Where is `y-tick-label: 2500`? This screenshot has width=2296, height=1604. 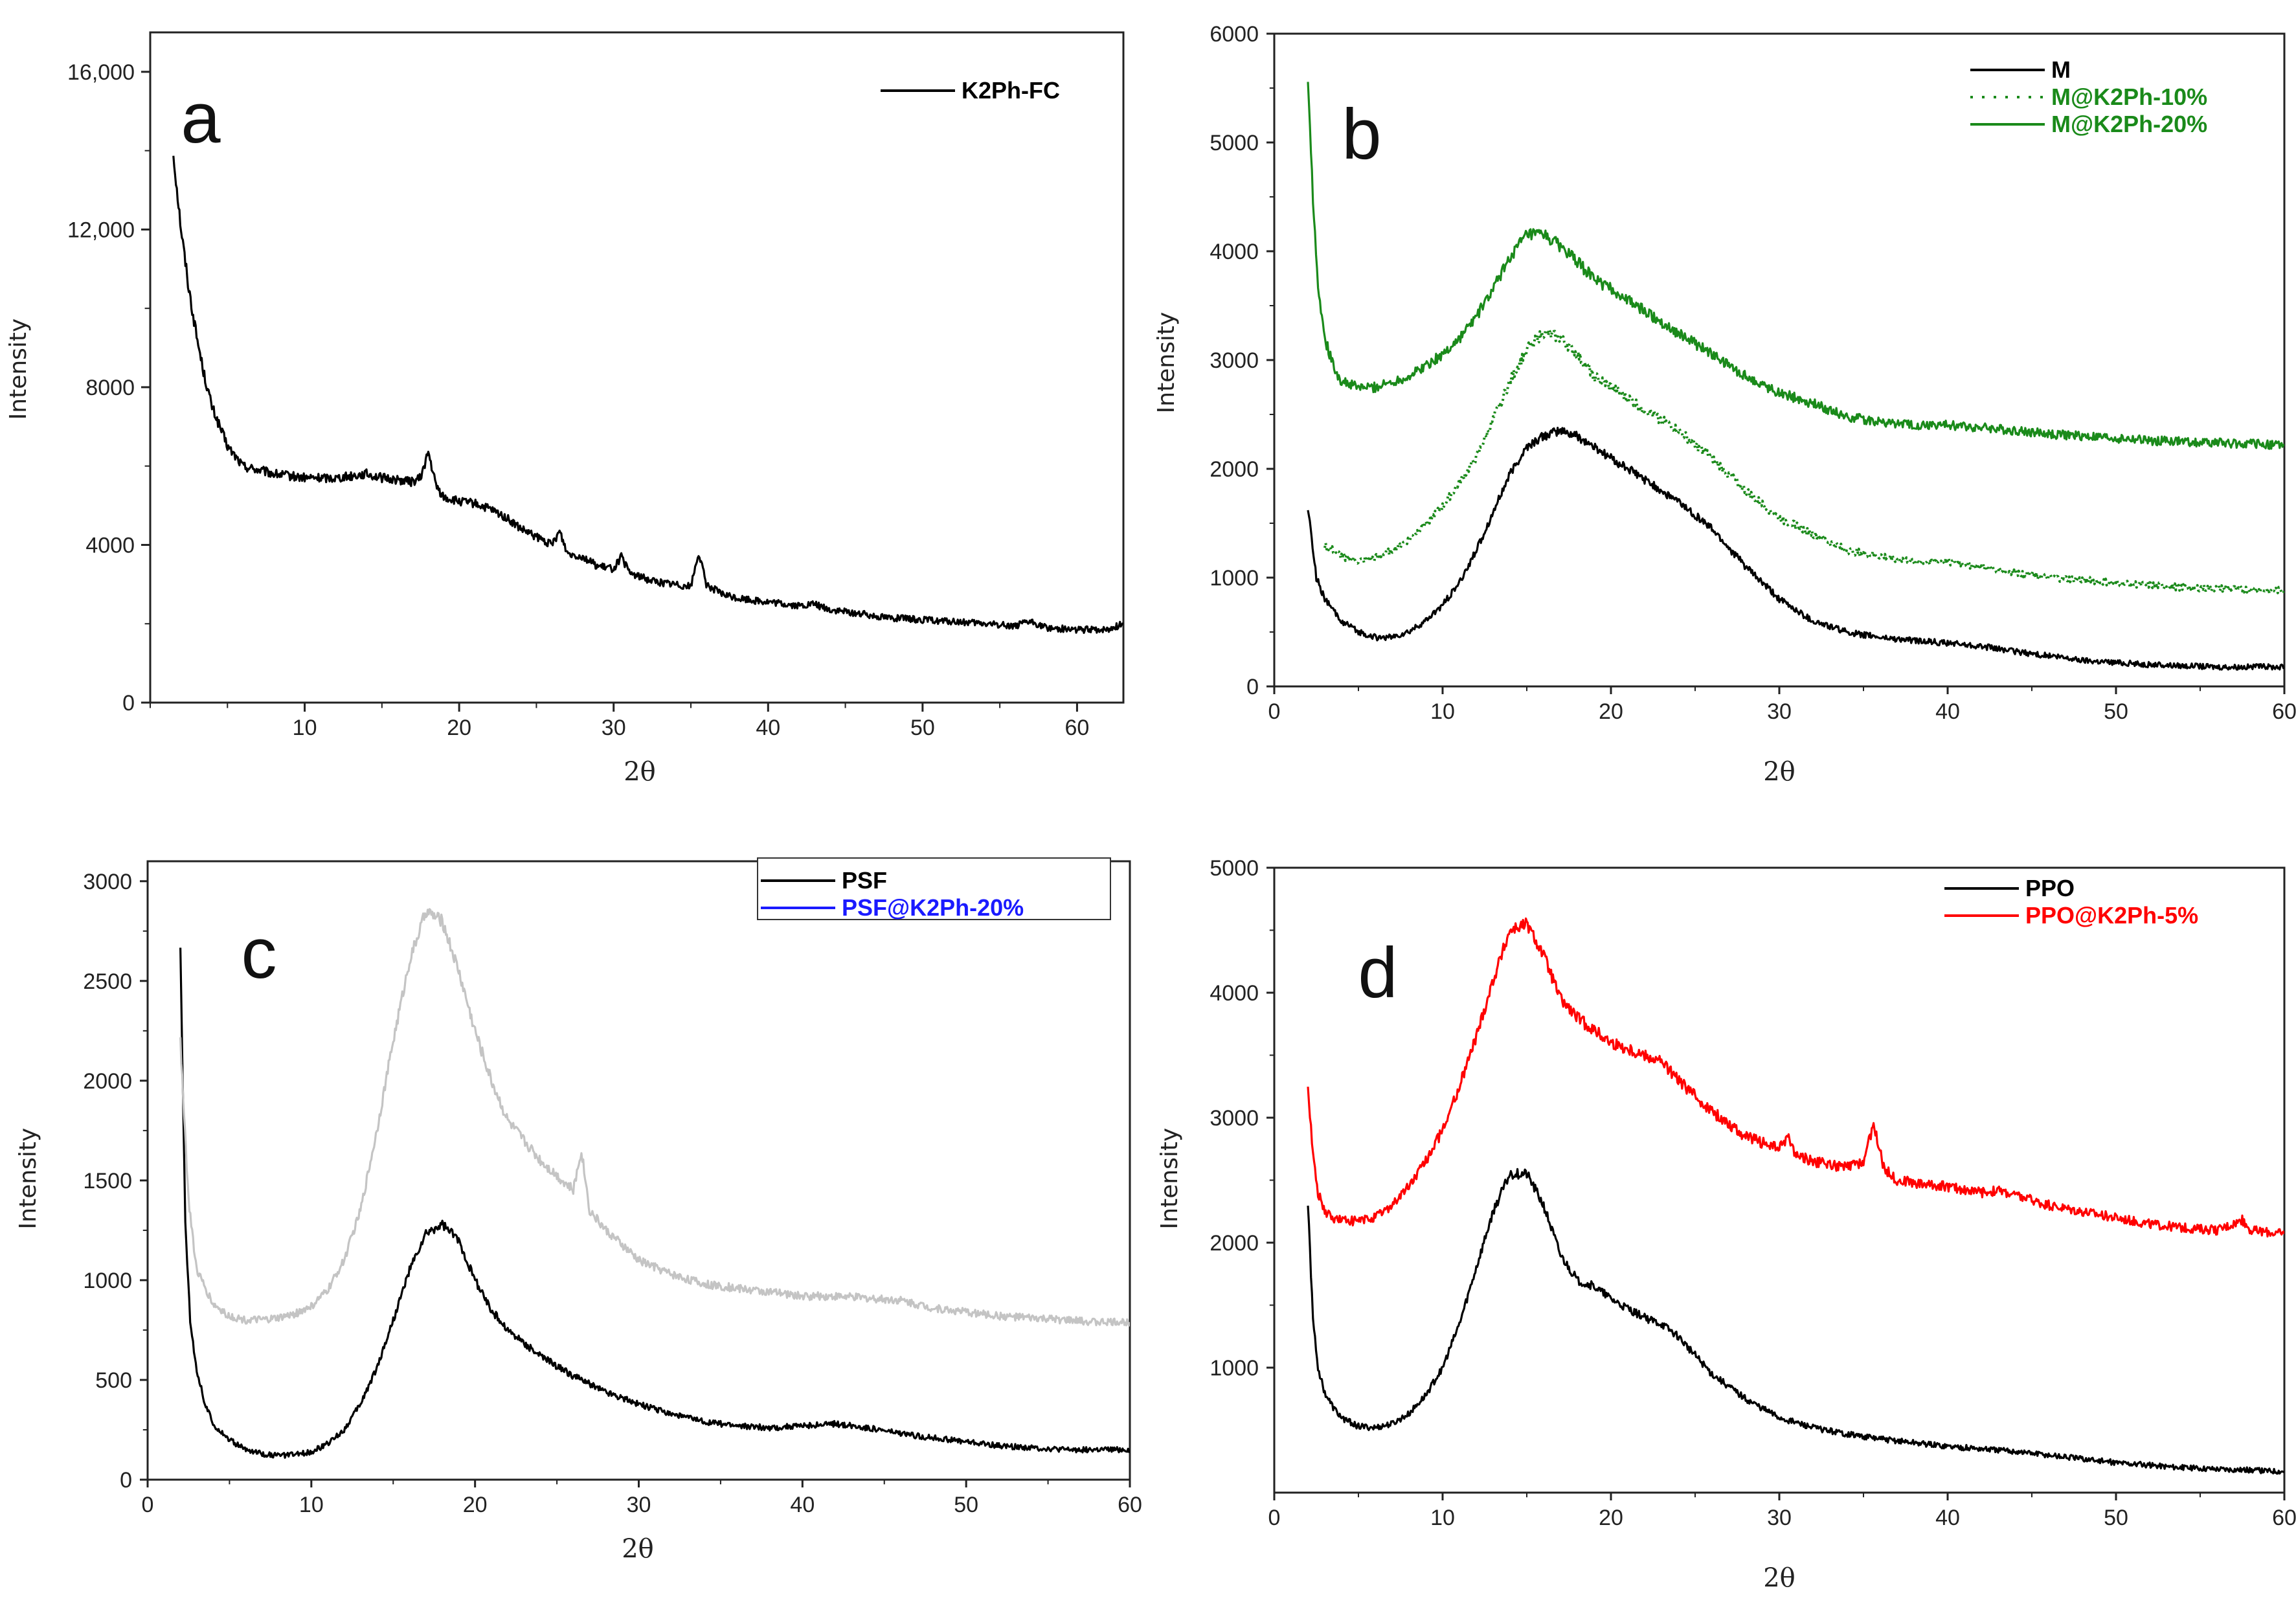
y-tick-label: 2500 is located at coordinates (107, 981).